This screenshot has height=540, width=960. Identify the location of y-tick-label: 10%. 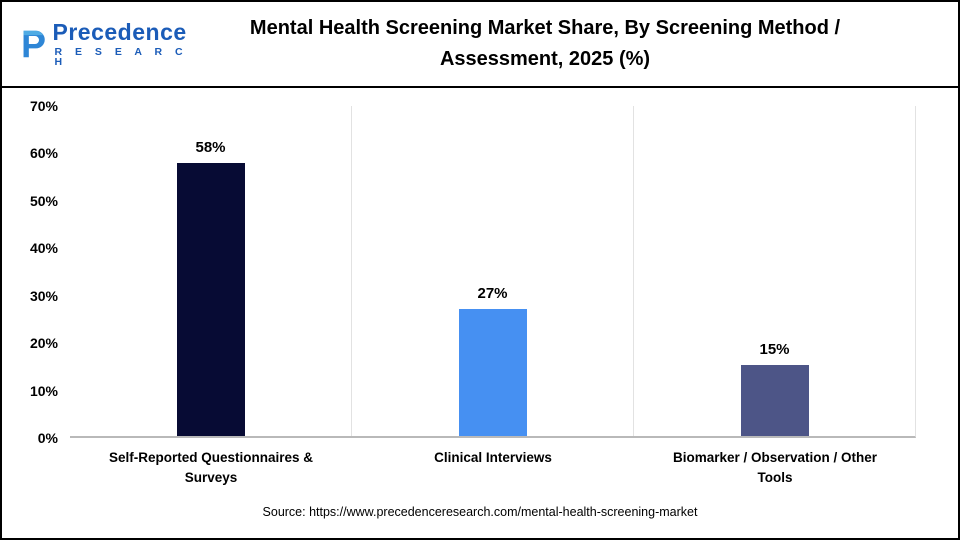
(43, 390).